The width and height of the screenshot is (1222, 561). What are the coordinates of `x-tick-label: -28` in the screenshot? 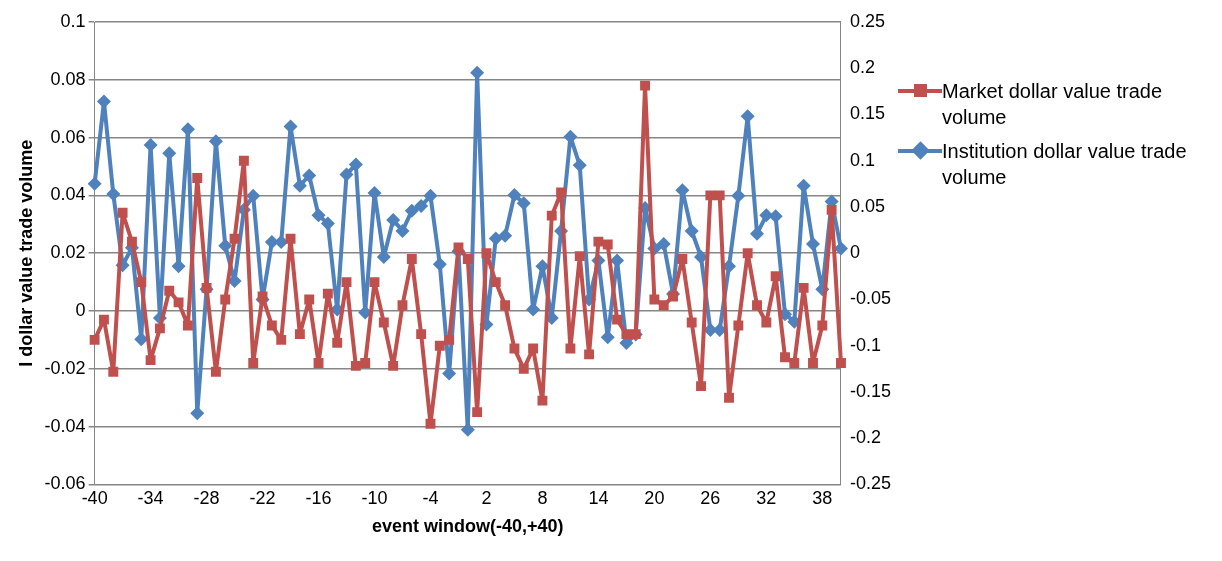 It's located at (206, 498).